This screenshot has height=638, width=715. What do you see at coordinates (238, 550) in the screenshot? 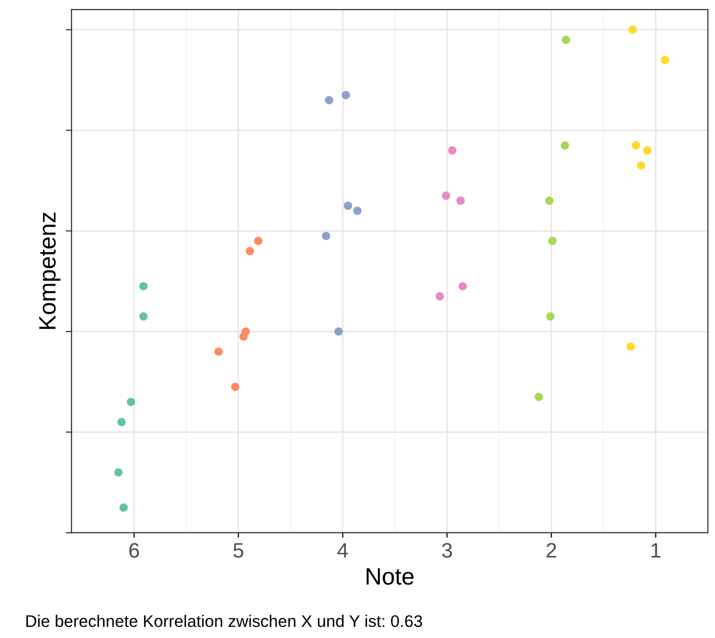
I see `x-tick-label: 5` at bounding box center [238, 550].